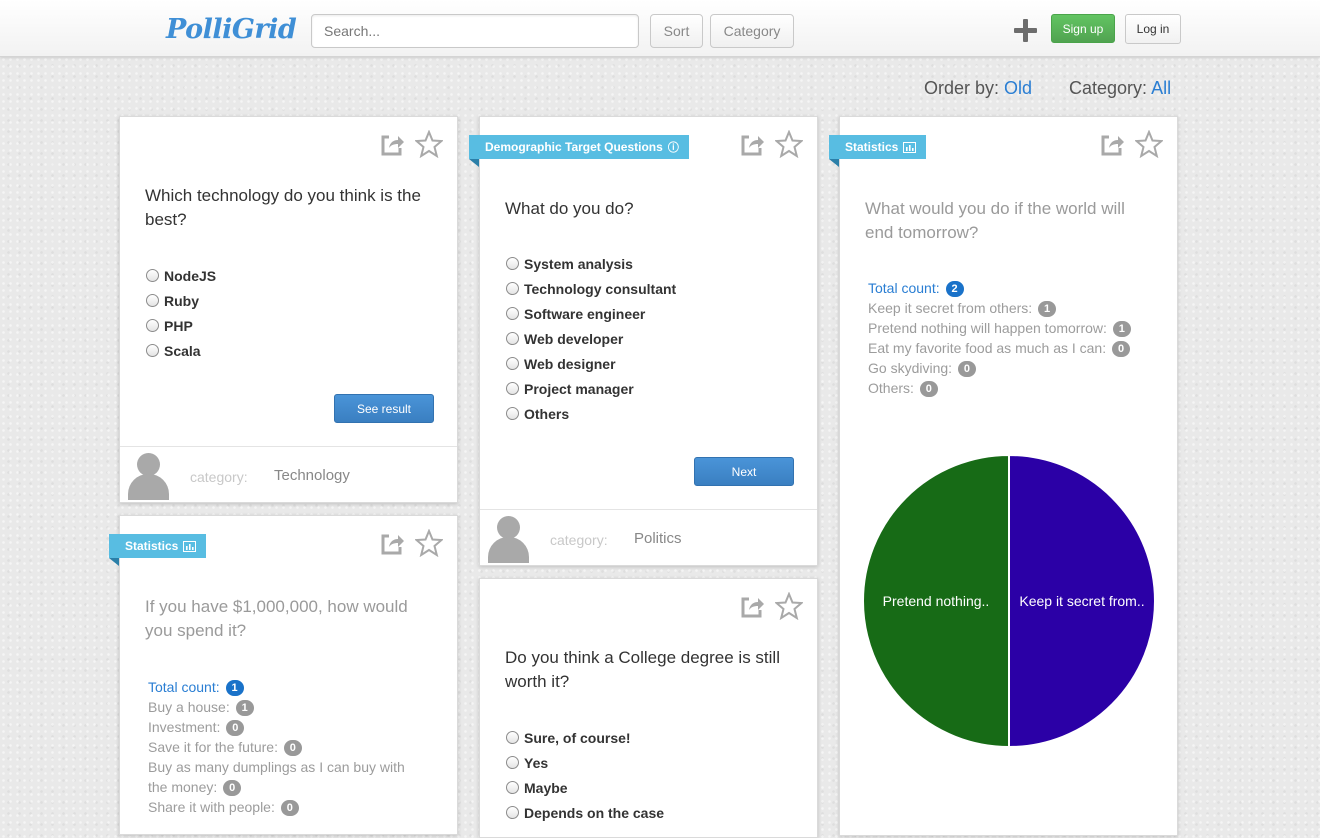 The height and width of the screenshot is (838, 1320). I want to click on total-count: Total count: 2, so click(1018, 288).